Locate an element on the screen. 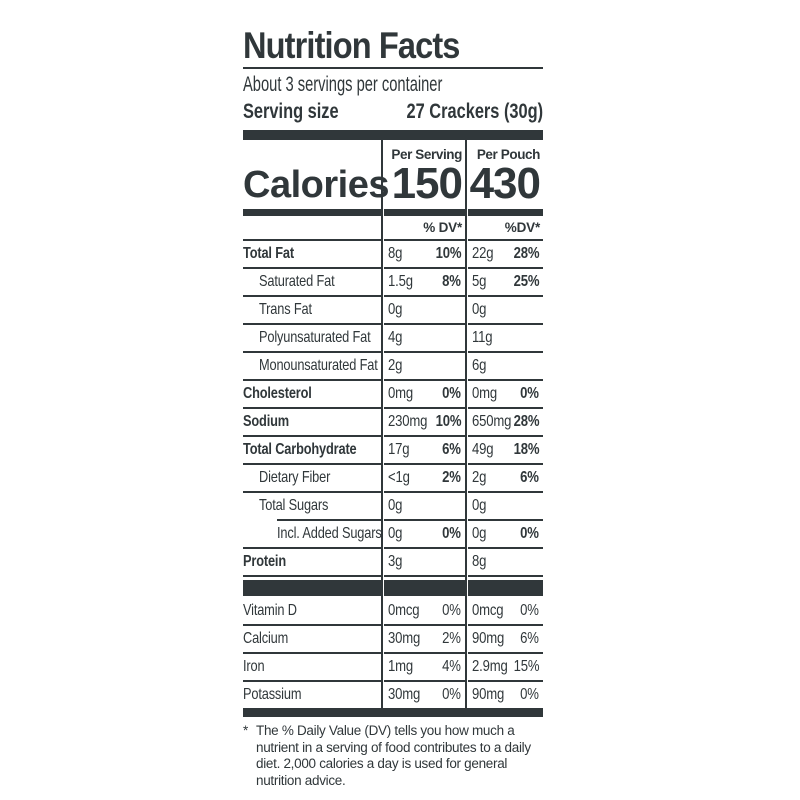 The image size is (800, 800). nutrient-name-cell: Iron is located at coordinates (312, 666).